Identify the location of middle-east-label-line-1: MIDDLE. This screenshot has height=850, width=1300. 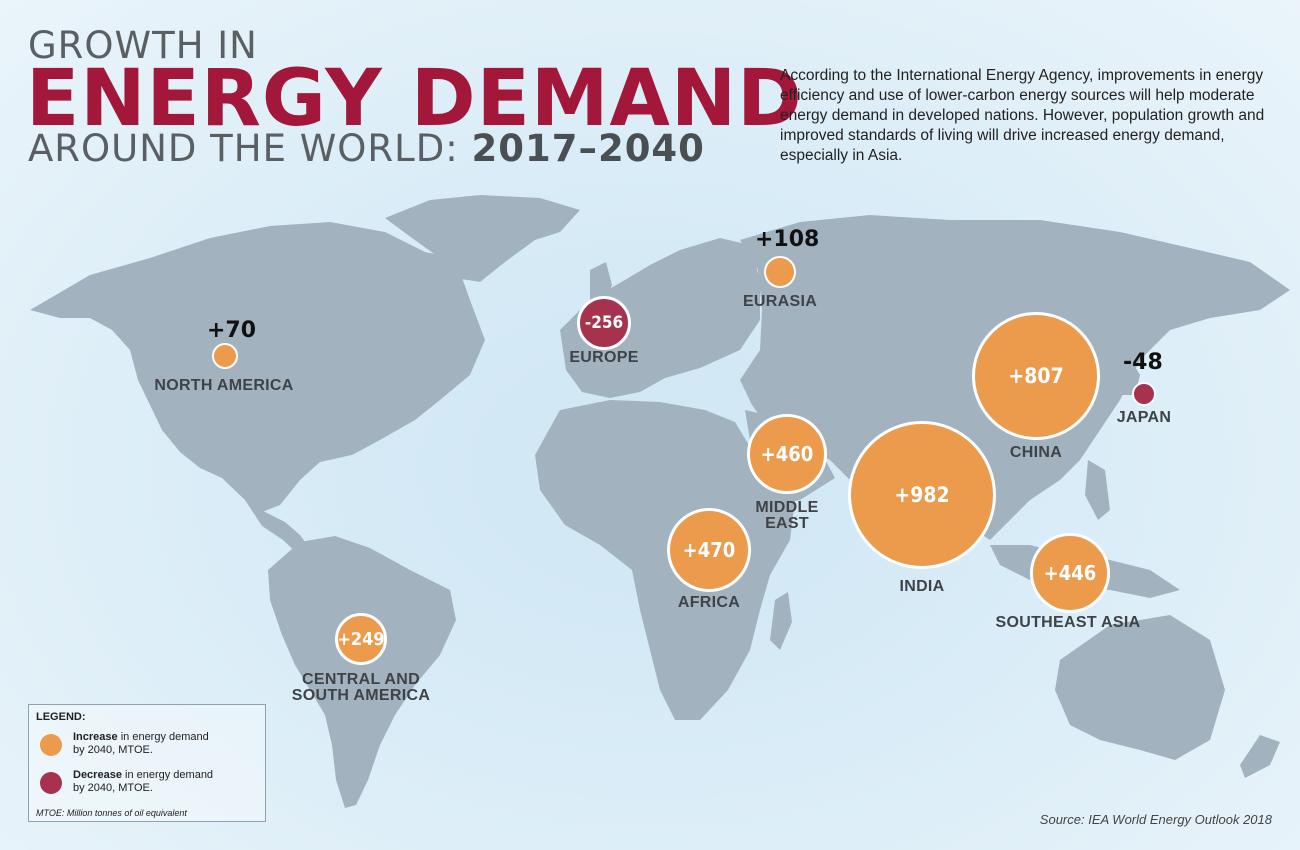
(787, 507).